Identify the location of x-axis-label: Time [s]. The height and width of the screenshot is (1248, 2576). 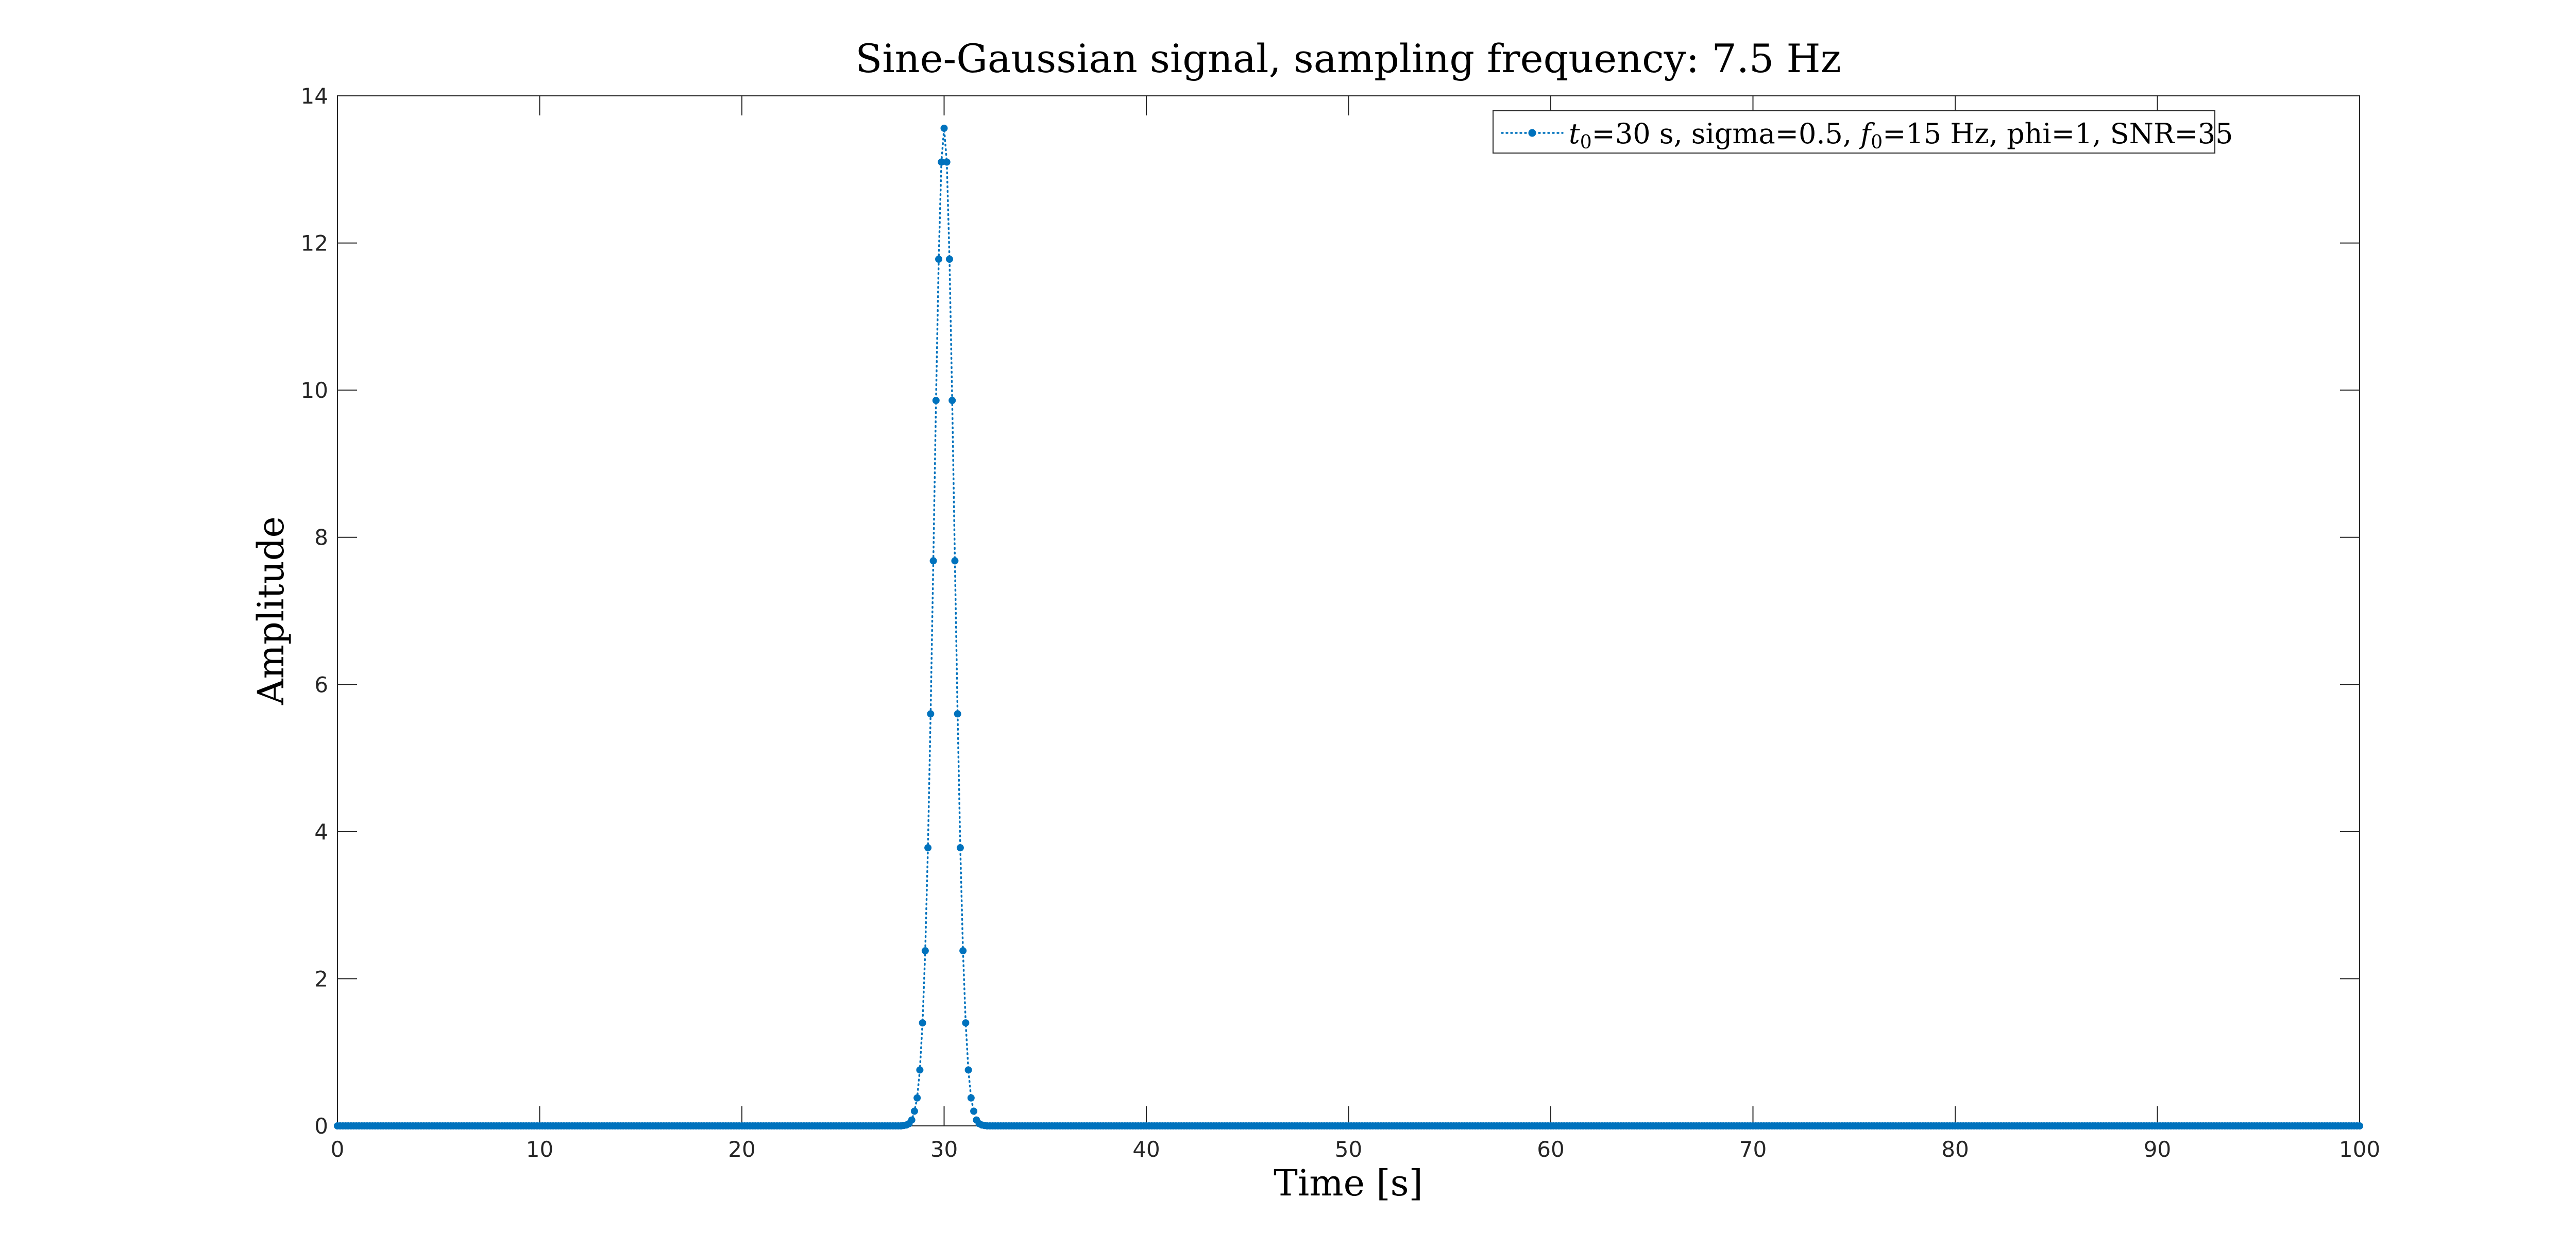
(1348, 1183).